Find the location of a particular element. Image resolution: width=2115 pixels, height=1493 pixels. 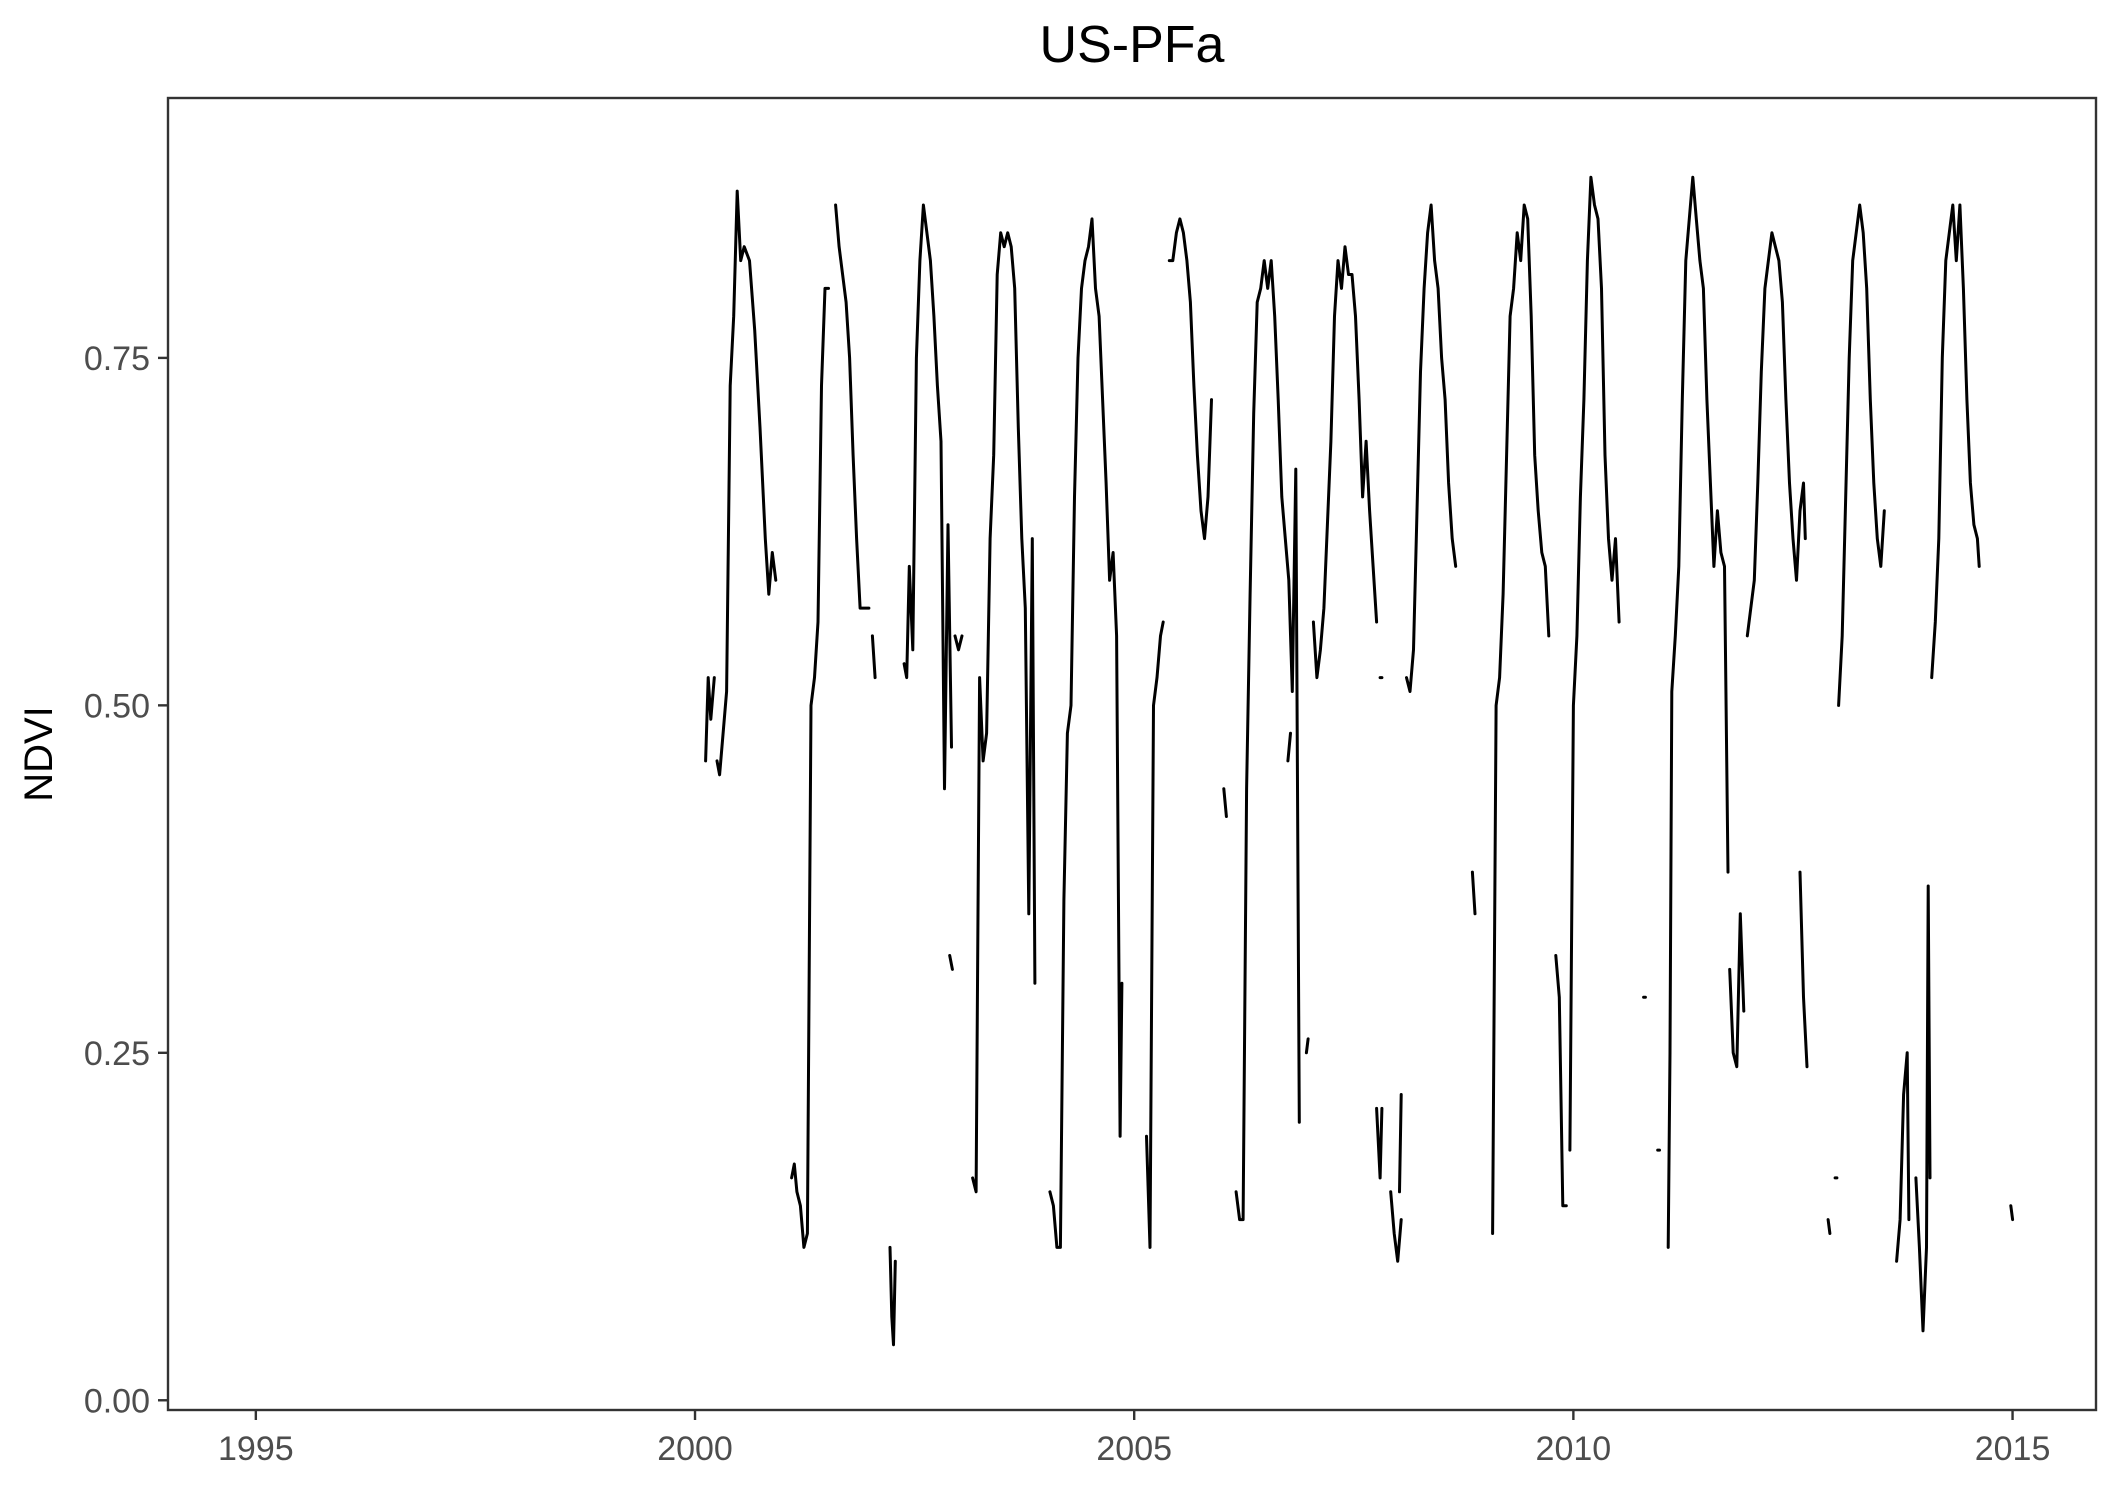

x-tick-label: 2015 is located at coordinates (2013, 1449).